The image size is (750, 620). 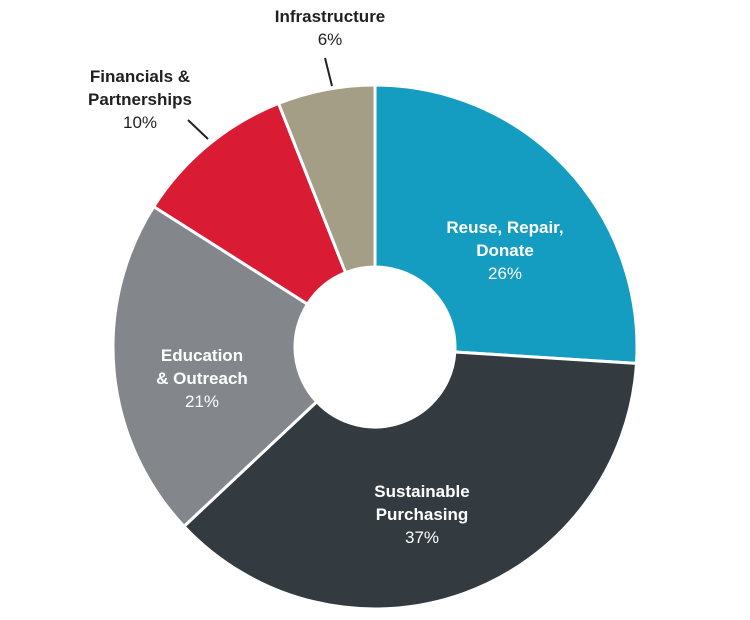 What do you see at coordinates (330, 39) in the screenshot?
I see `data-label-infrastructure: 6%` at bounding box center [330, 39].